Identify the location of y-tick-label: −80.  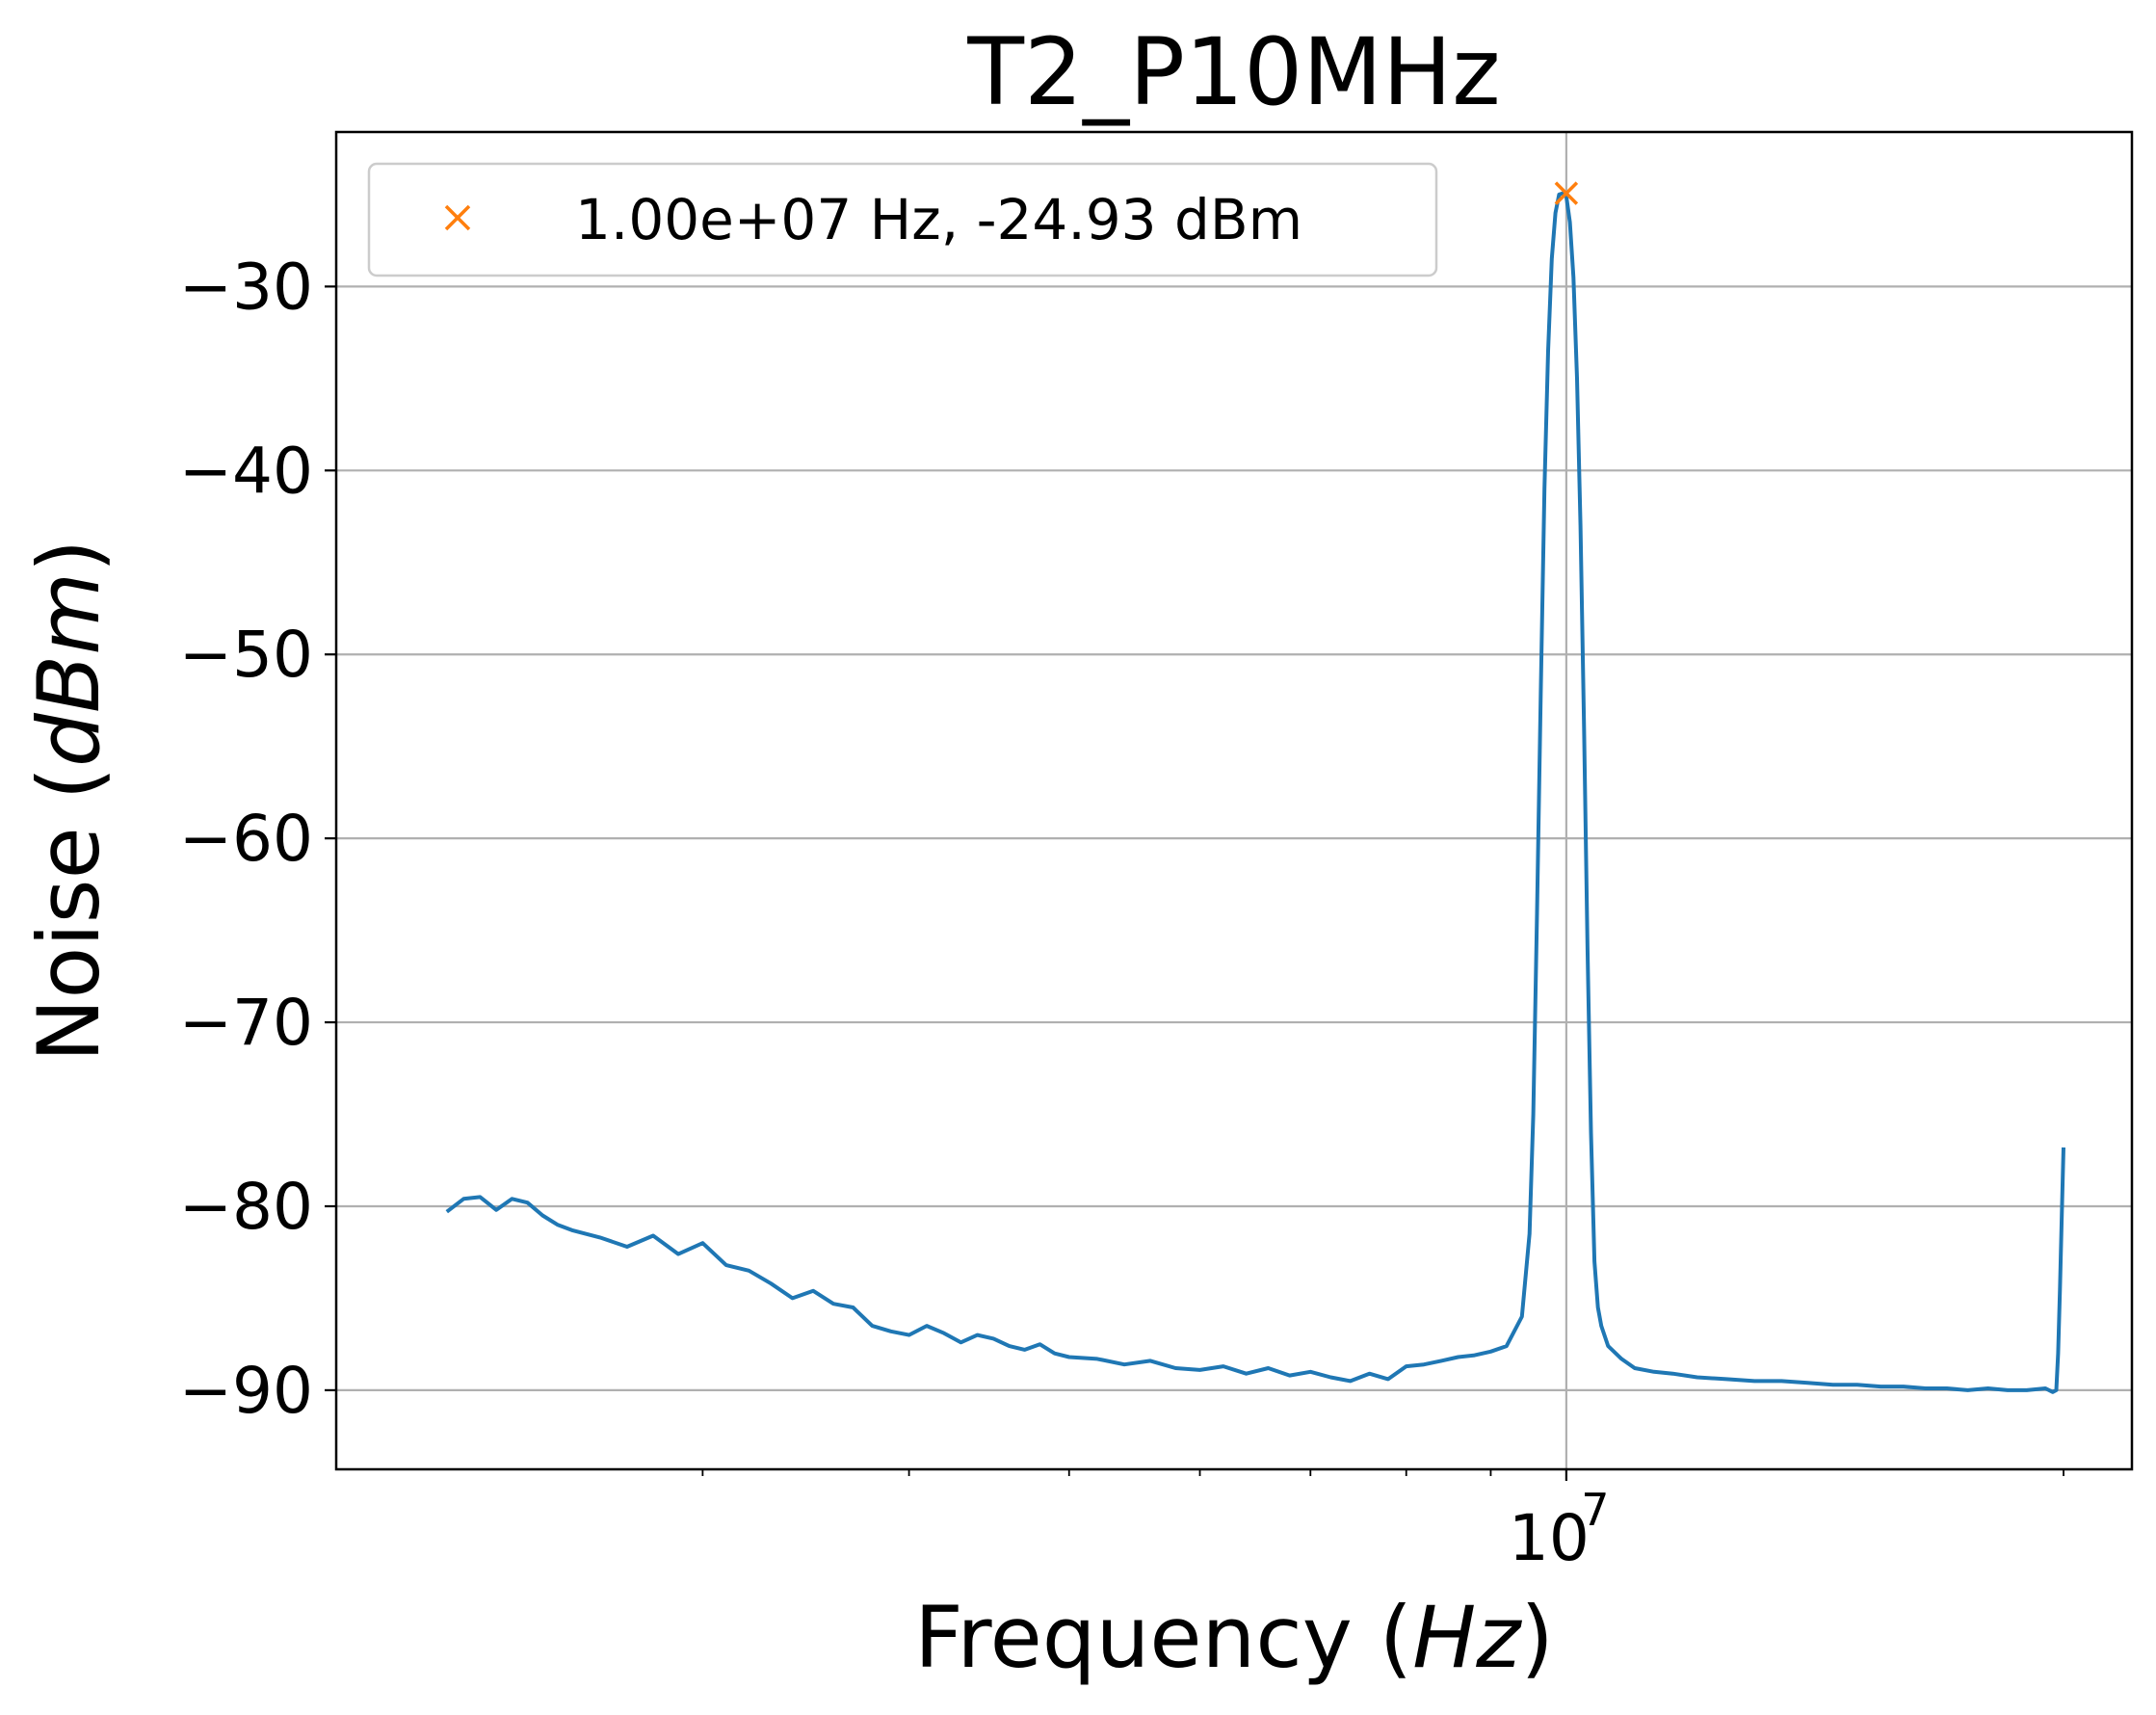
(246, 1207).